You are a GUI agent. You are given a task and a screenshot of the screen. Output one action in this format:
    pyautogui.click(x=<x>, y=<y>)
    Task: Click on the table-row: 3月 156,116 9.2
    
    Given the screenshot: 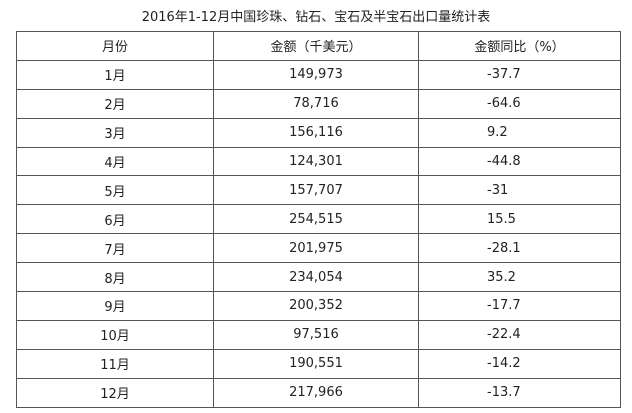 What is the action you would take?
    pyautogui.click(x=318, y=132)
    